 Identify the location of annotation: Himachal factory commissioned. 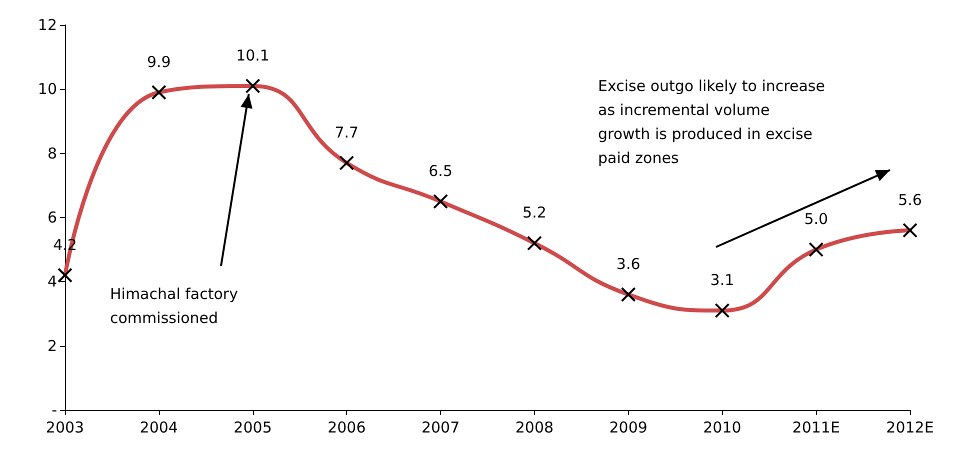
(174, 306).